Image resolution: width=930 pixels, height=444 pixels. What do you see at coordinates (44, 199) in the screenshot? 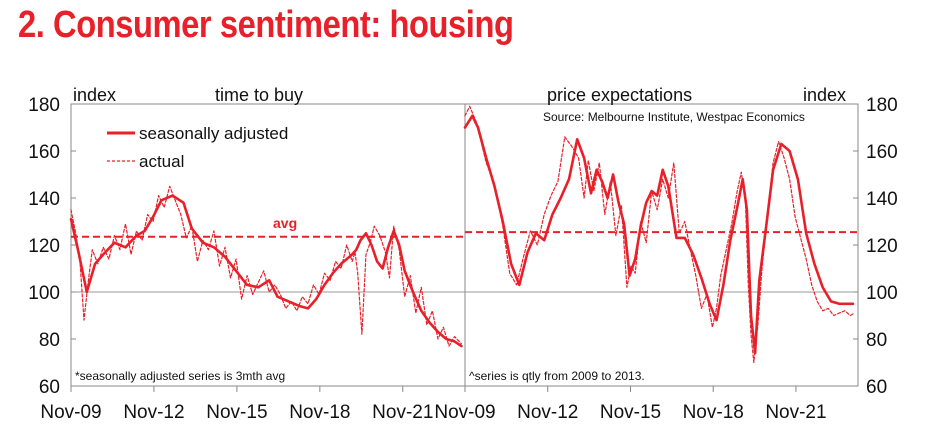
I see `left-y-tick-label: 140` at bounding box center [44, 199].